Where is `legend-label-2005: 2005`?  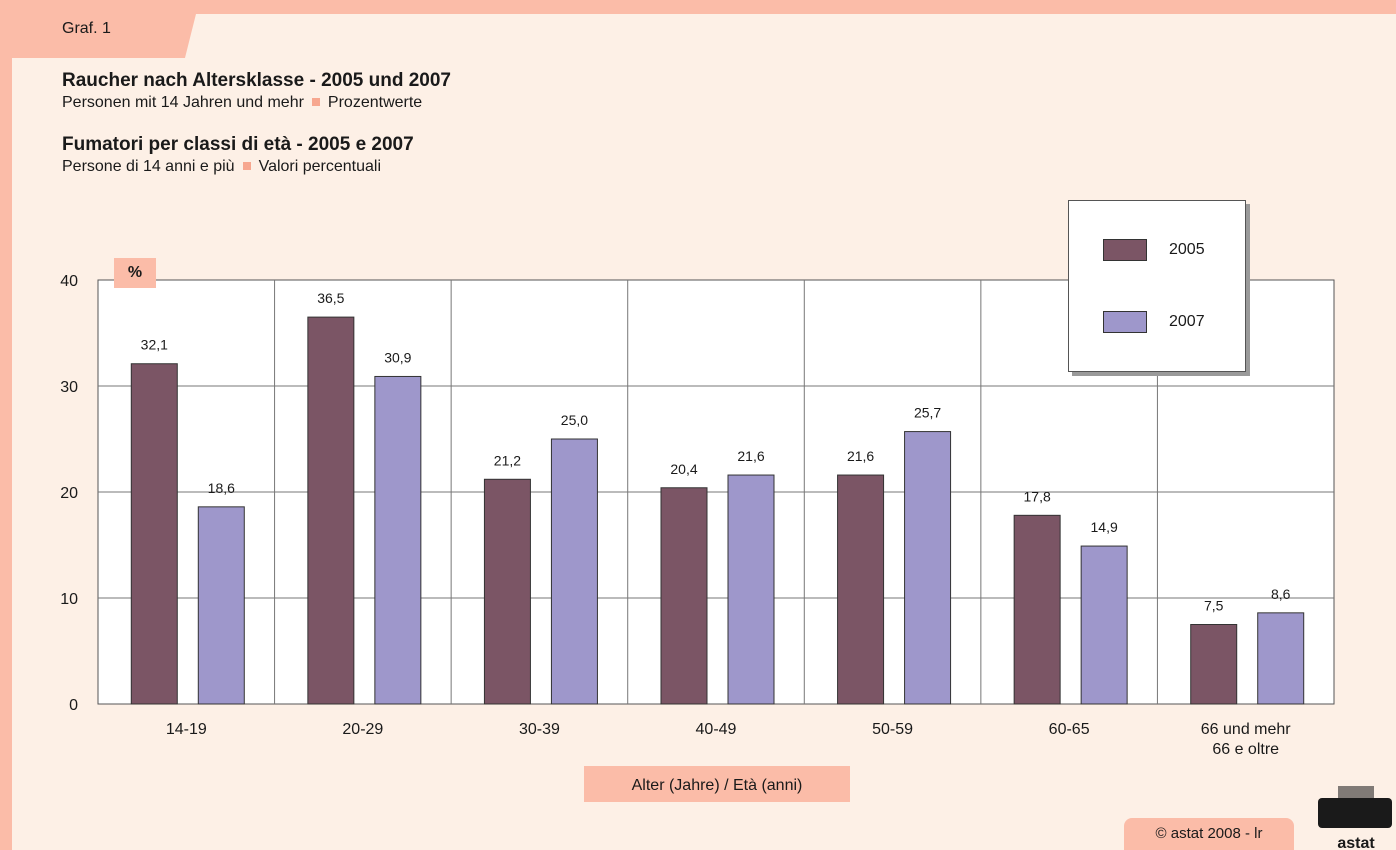 legend-label-2005: 2005 is located at coordinates (1187, 249).